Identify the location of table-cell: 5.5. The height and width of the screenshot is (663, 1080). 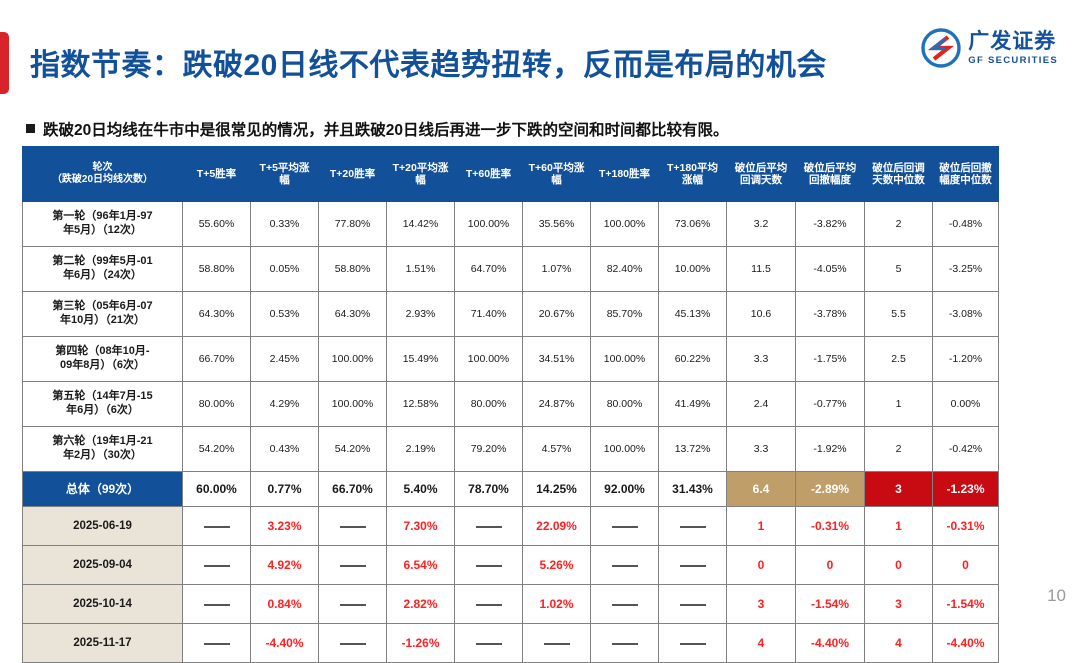
(898, 314).